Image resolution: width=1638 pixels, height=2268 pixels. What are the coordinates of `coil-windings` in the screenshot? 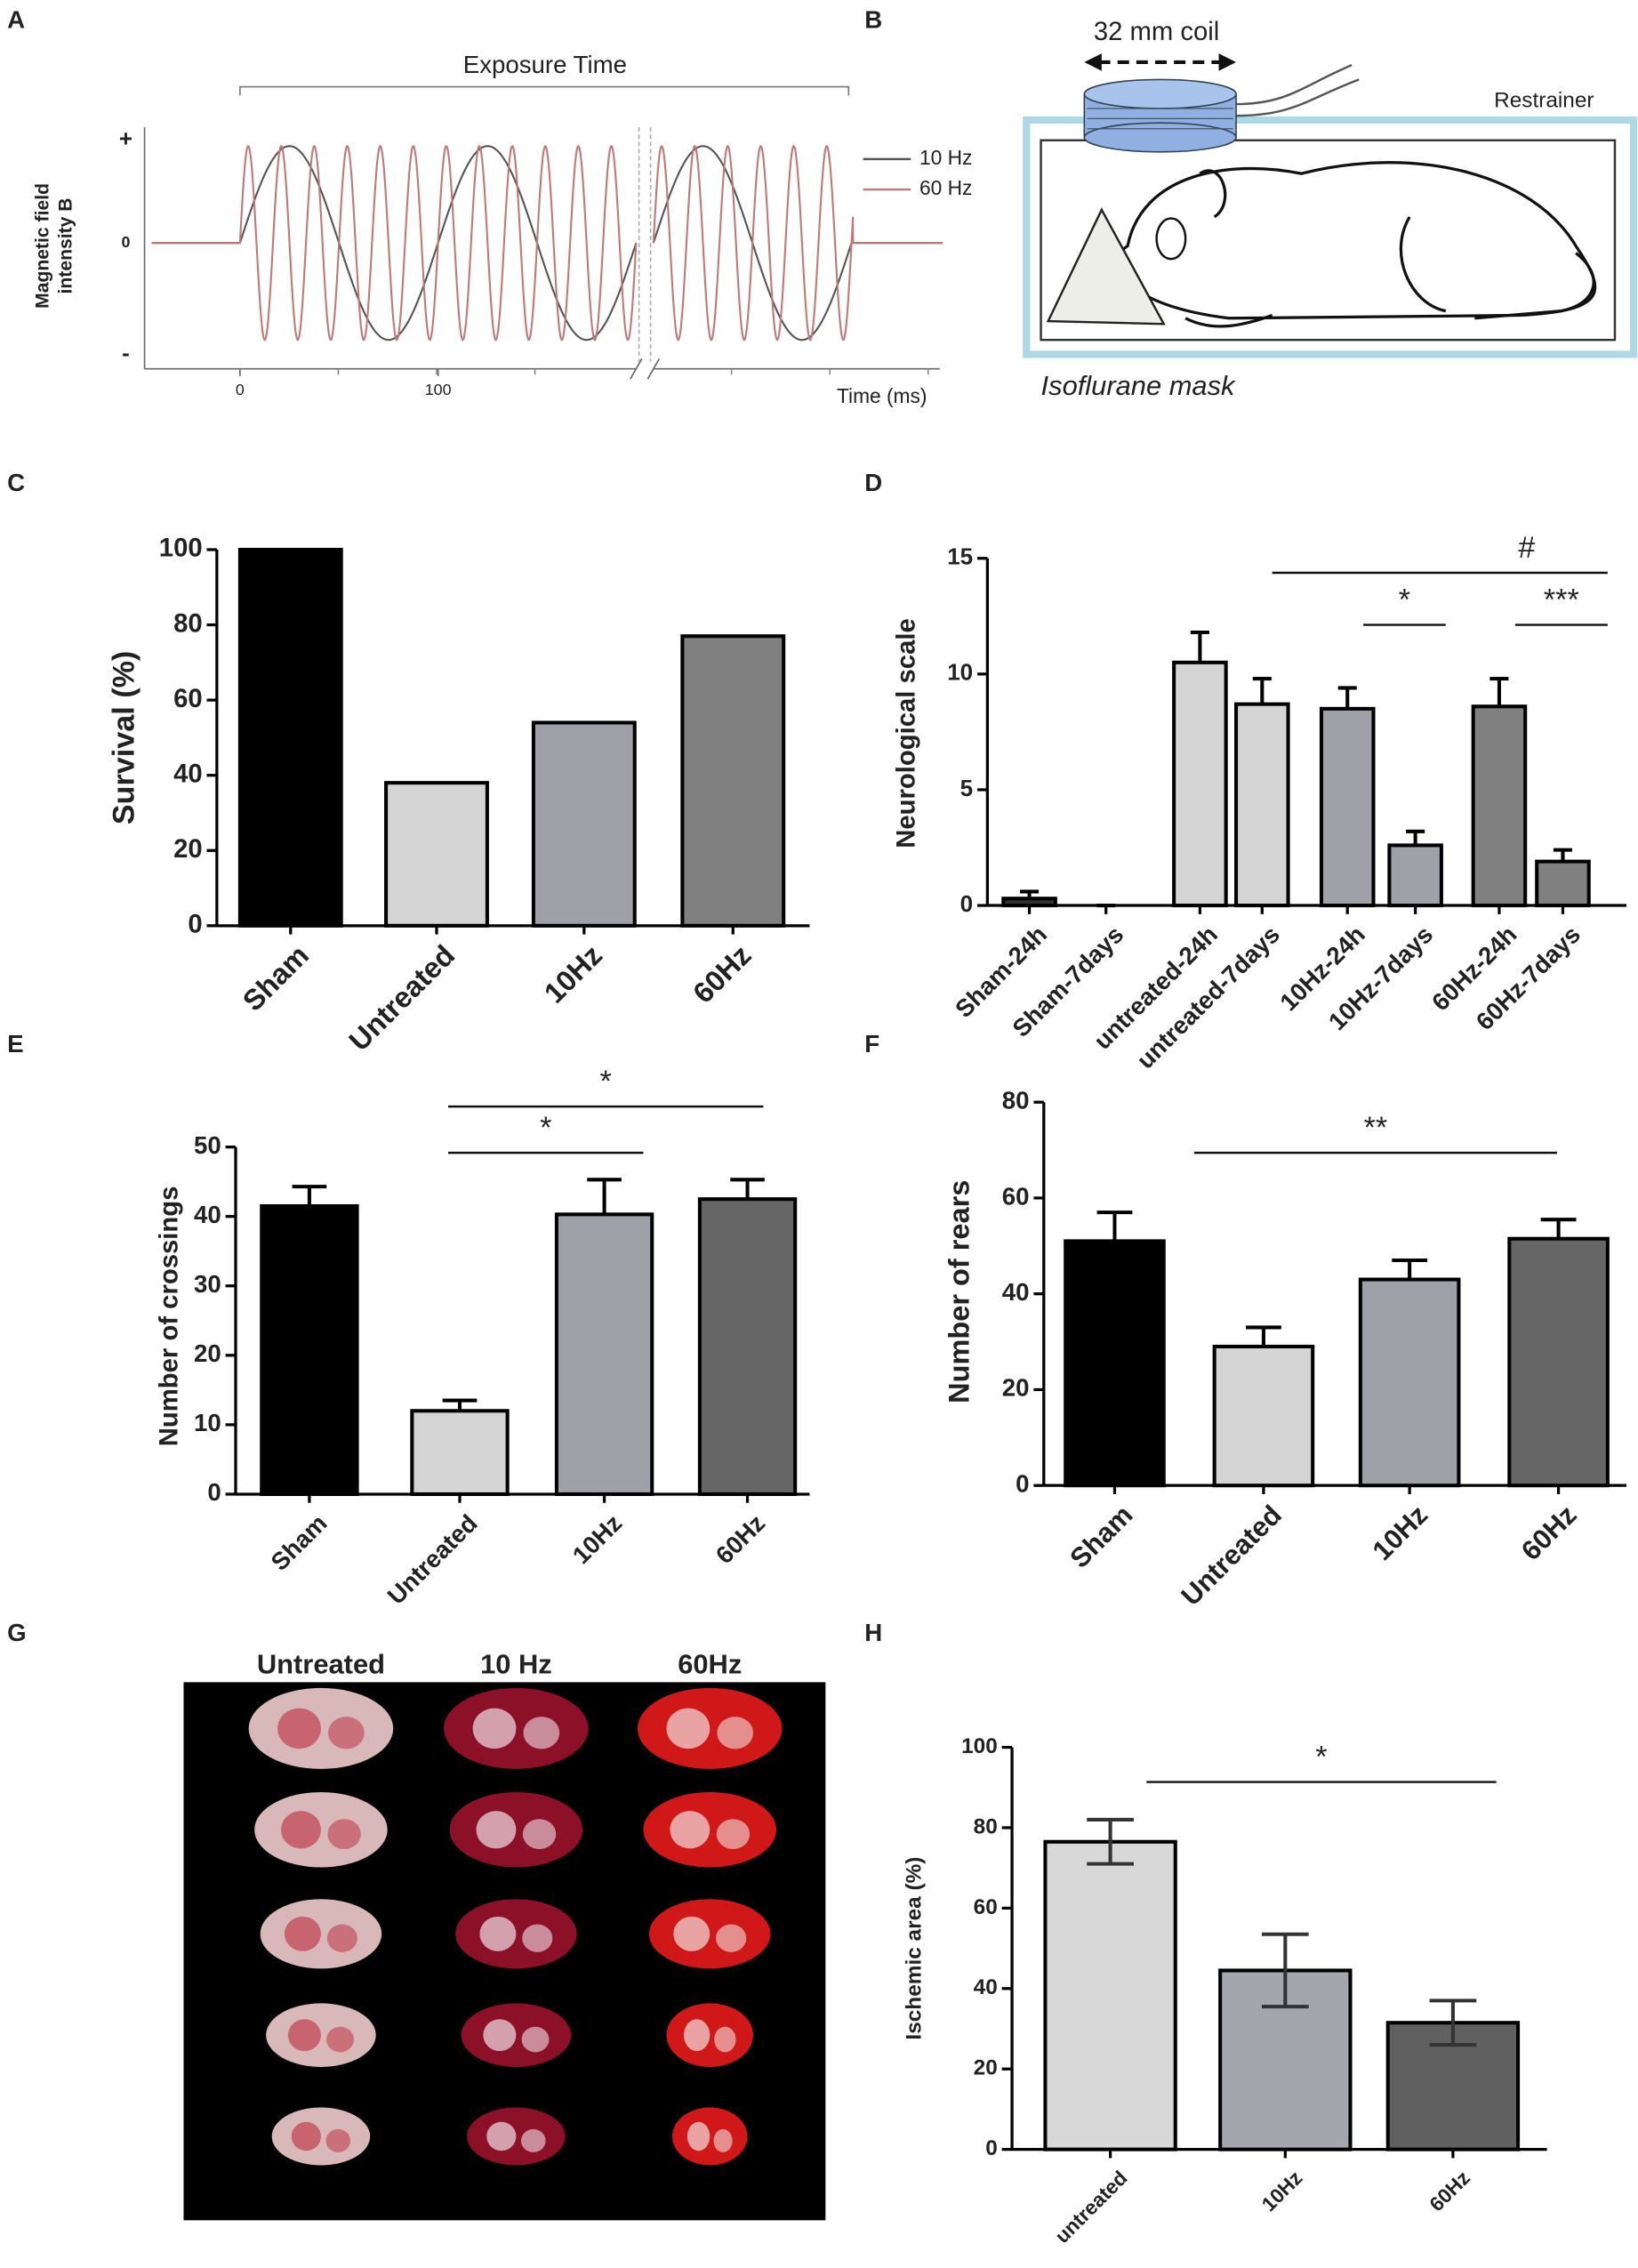 It's located at (1160, 119).